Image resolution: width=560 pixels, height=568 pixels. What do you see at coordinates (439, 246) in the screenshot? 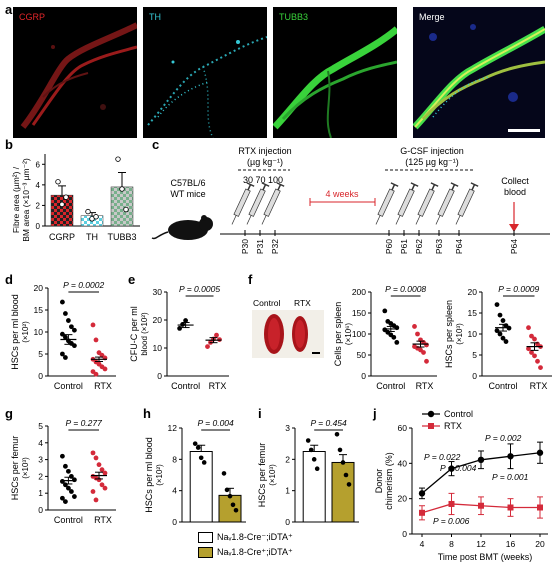
I see `day-label: P63` at bounding box center [439, 246].